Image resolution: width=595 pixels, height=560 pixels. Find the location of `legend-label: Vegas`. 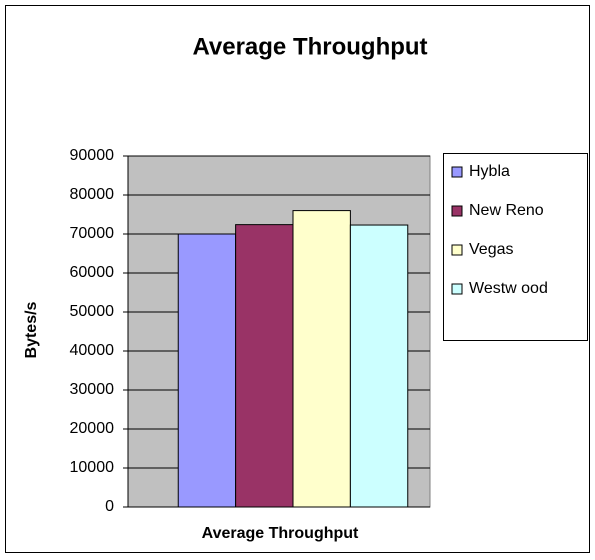

legend-label: Vegas is located at coordinates (491, 249).